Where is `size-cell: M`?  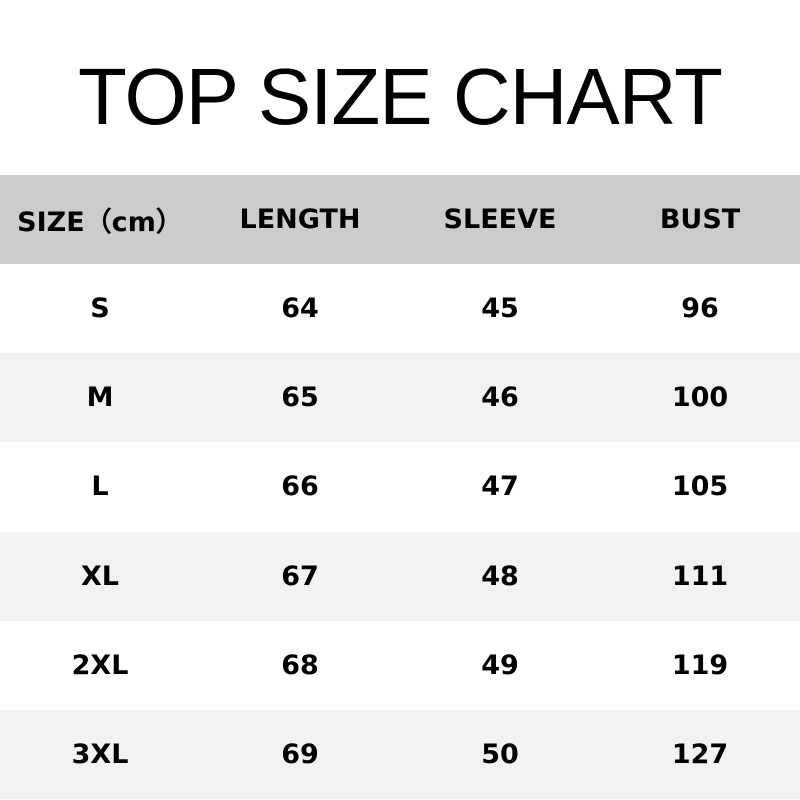
size-cell: M is located at coordinates (100, 398).